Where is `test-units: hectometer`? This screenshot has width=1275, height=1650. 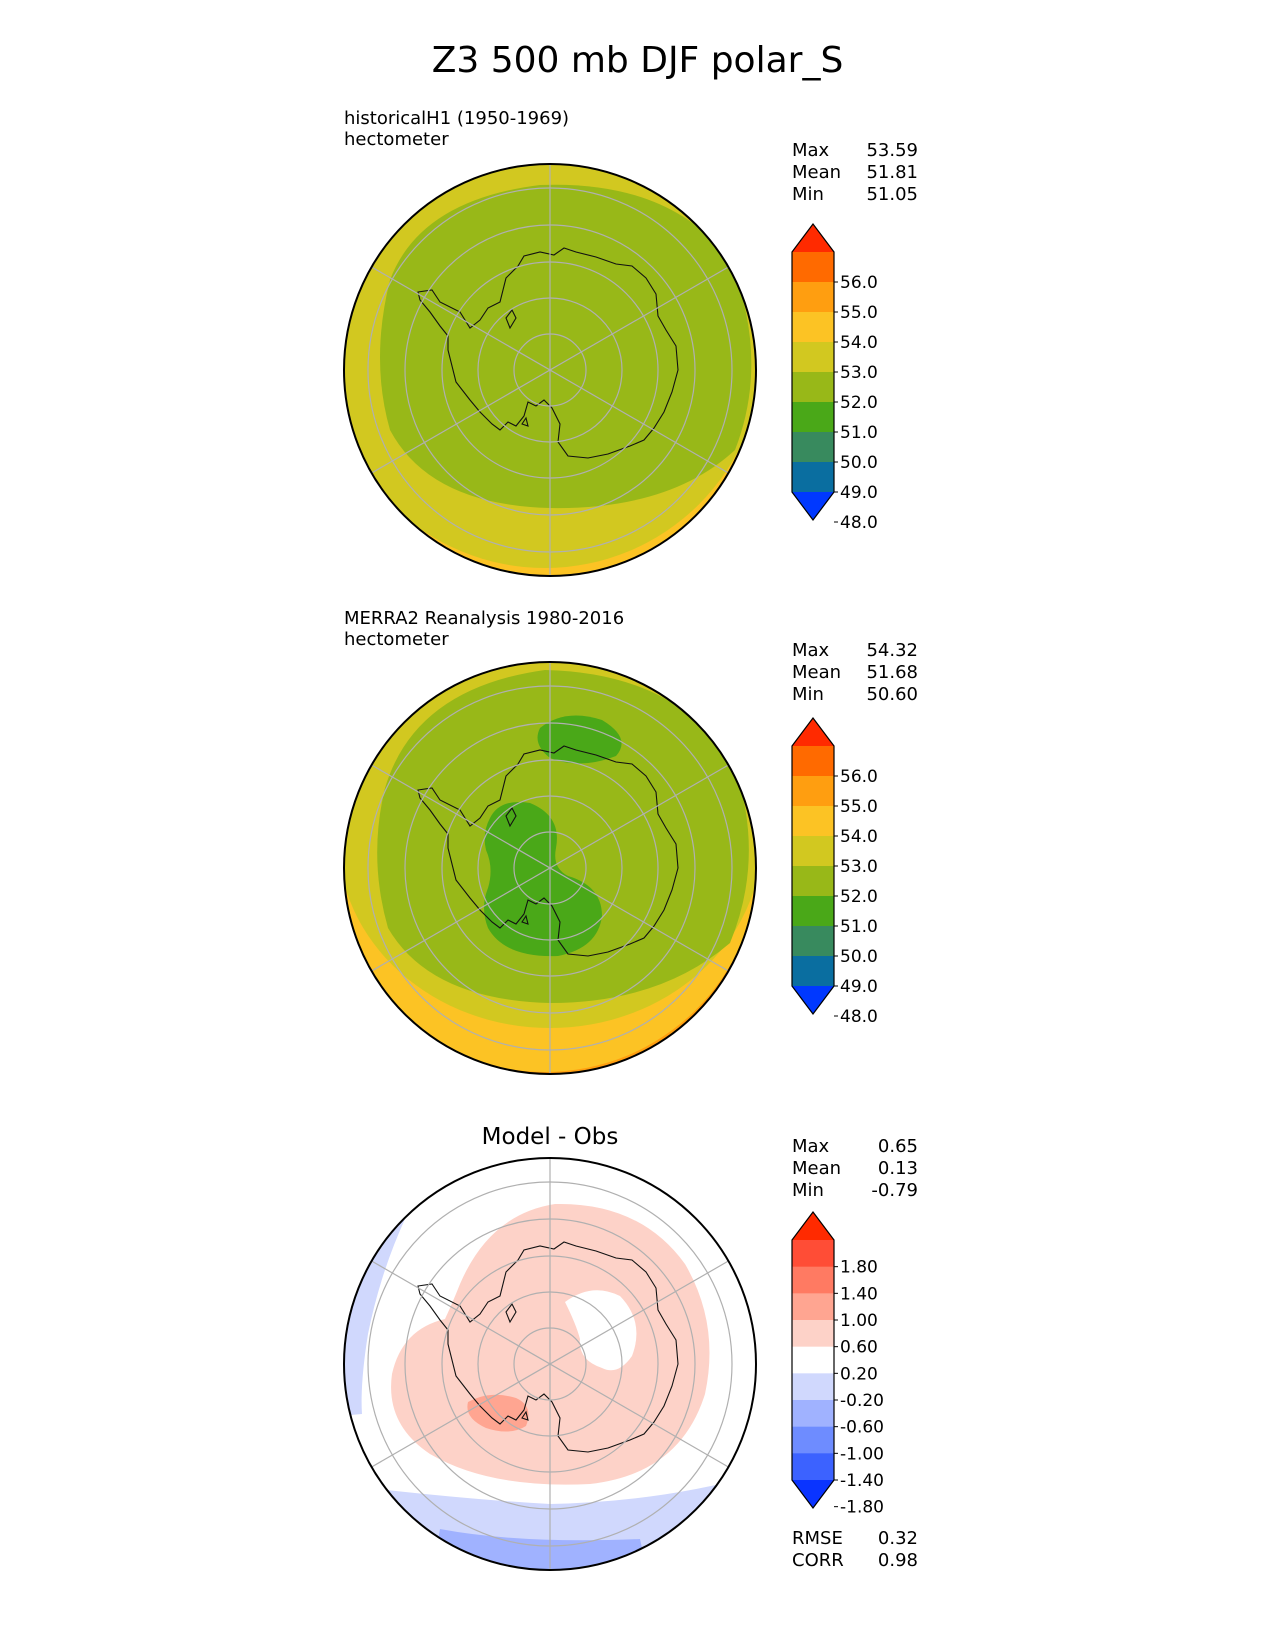
test-units: hectometer is located at coordinates (396, 139).